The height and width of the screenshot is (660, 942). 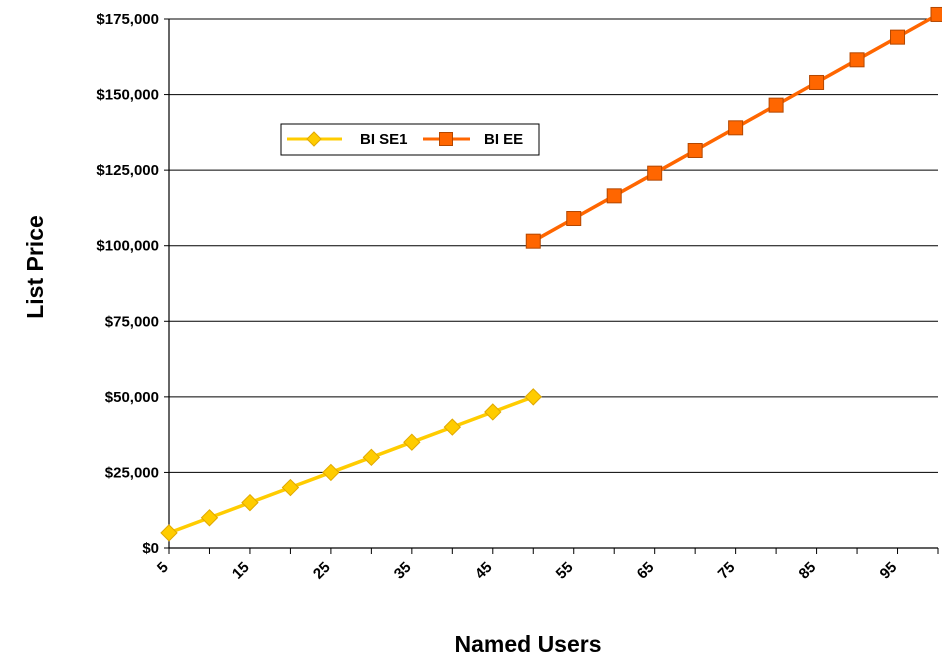 I want to click on x-tick-label-75: 75, so click(x=727, y=571).